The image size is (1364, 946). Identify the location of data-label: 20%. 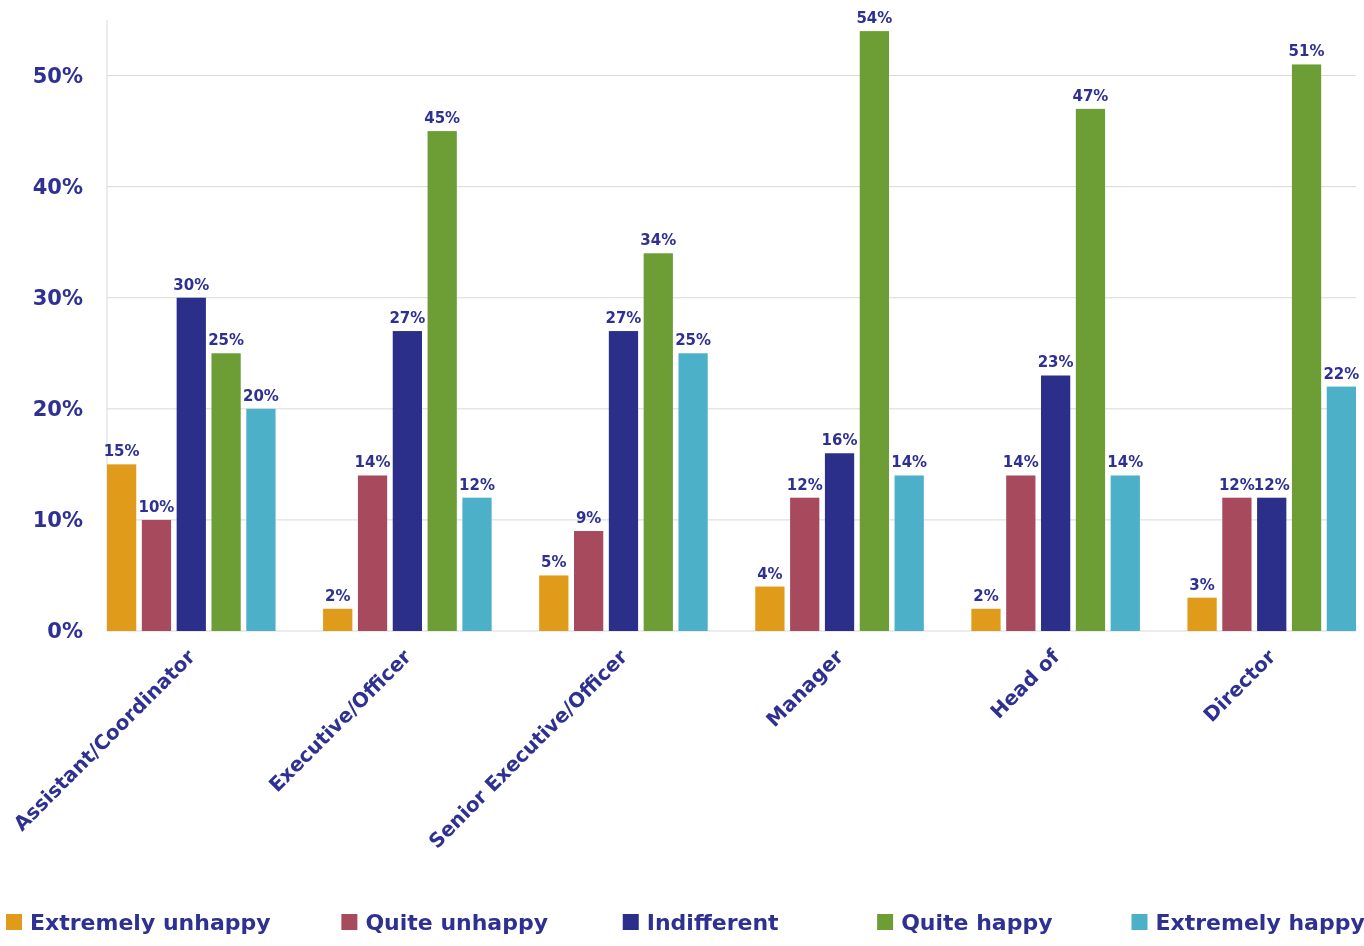
(260, 395).